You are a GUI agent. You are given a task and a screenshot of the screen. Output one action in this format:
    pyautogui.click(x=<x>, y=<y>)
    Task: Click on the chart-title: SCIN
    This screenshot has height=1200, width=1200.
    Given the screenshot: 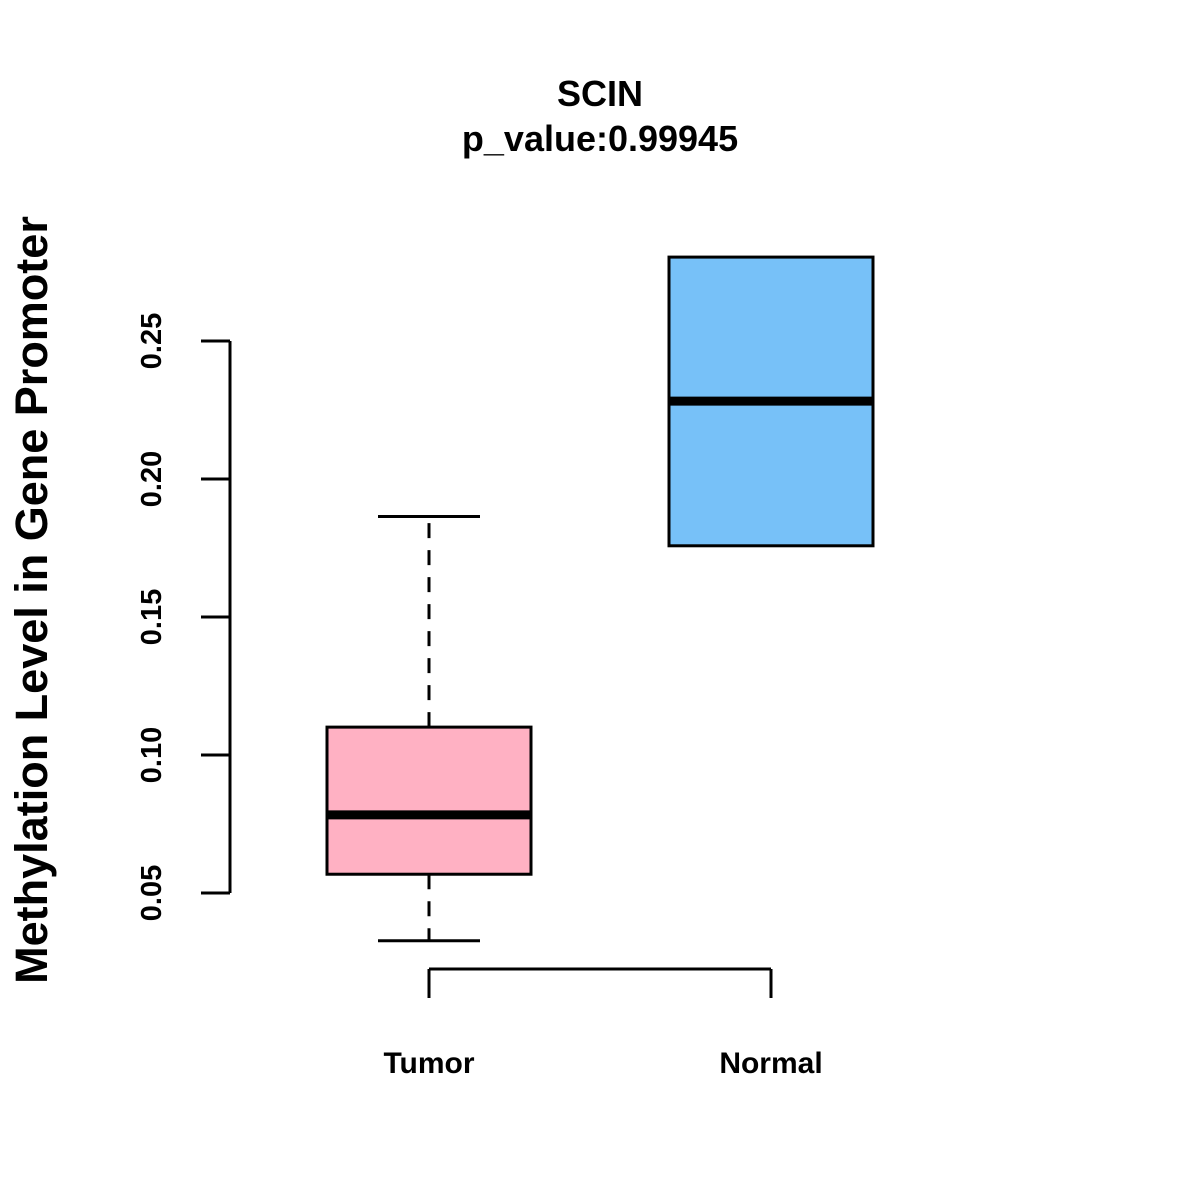 What is the action you would take?
    pyautogui.click(x=600, y=93)
    